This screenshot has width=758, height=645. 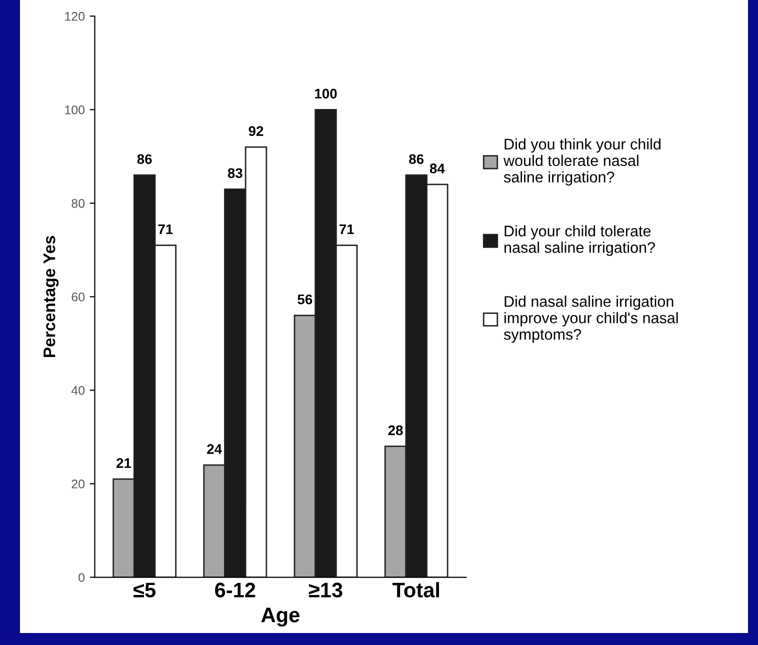 I want to click on y-axis-title: Percentage Yes, so click(x=51, y=297).